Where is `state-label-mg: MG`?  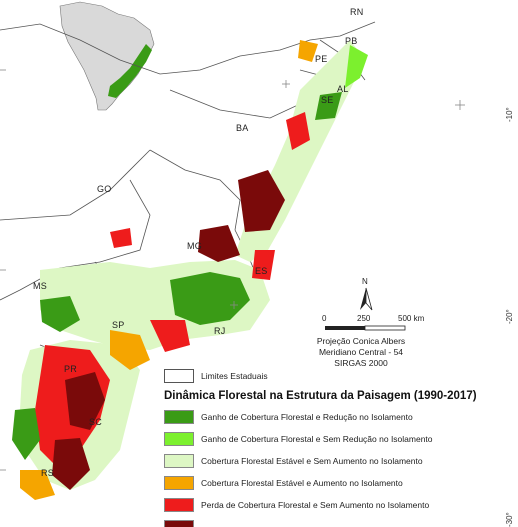
state-label-mg: MG is located at coordinates (194, 246).